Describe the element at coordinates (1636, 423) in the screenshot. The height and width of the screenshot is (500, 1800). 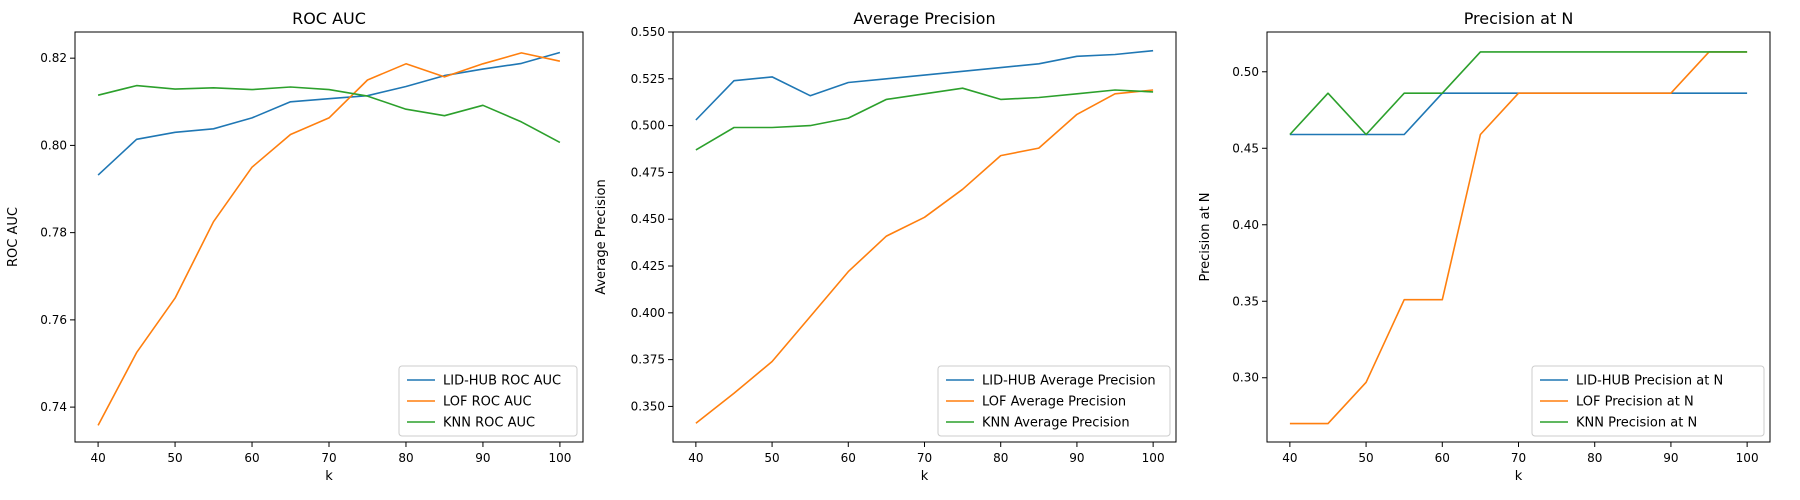
I see `legend-entry: KNN Precision at N` at that location.